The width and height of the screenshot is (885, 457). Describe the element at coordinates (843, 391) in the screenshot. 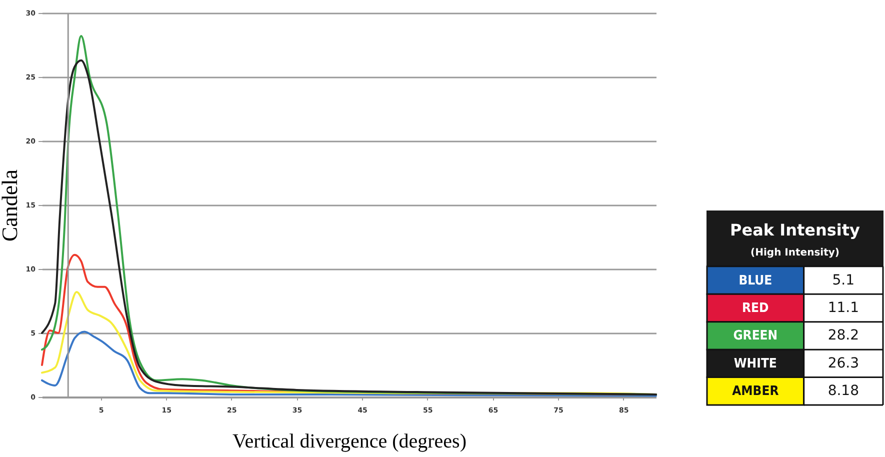

I see `data-label: 8.18` at that location.